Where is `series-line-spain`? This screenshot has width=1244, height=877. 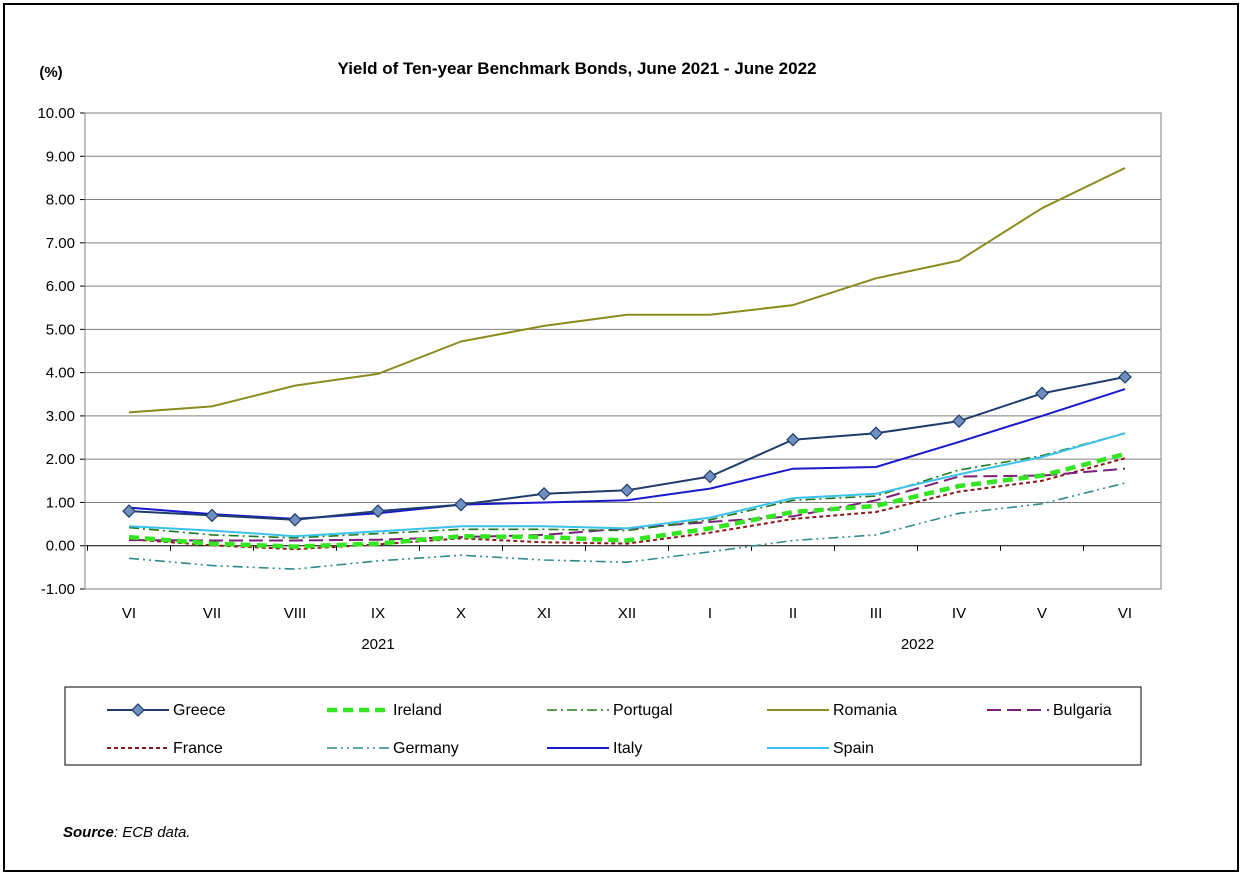
series-line-spain is located at coordinates (627, 485).